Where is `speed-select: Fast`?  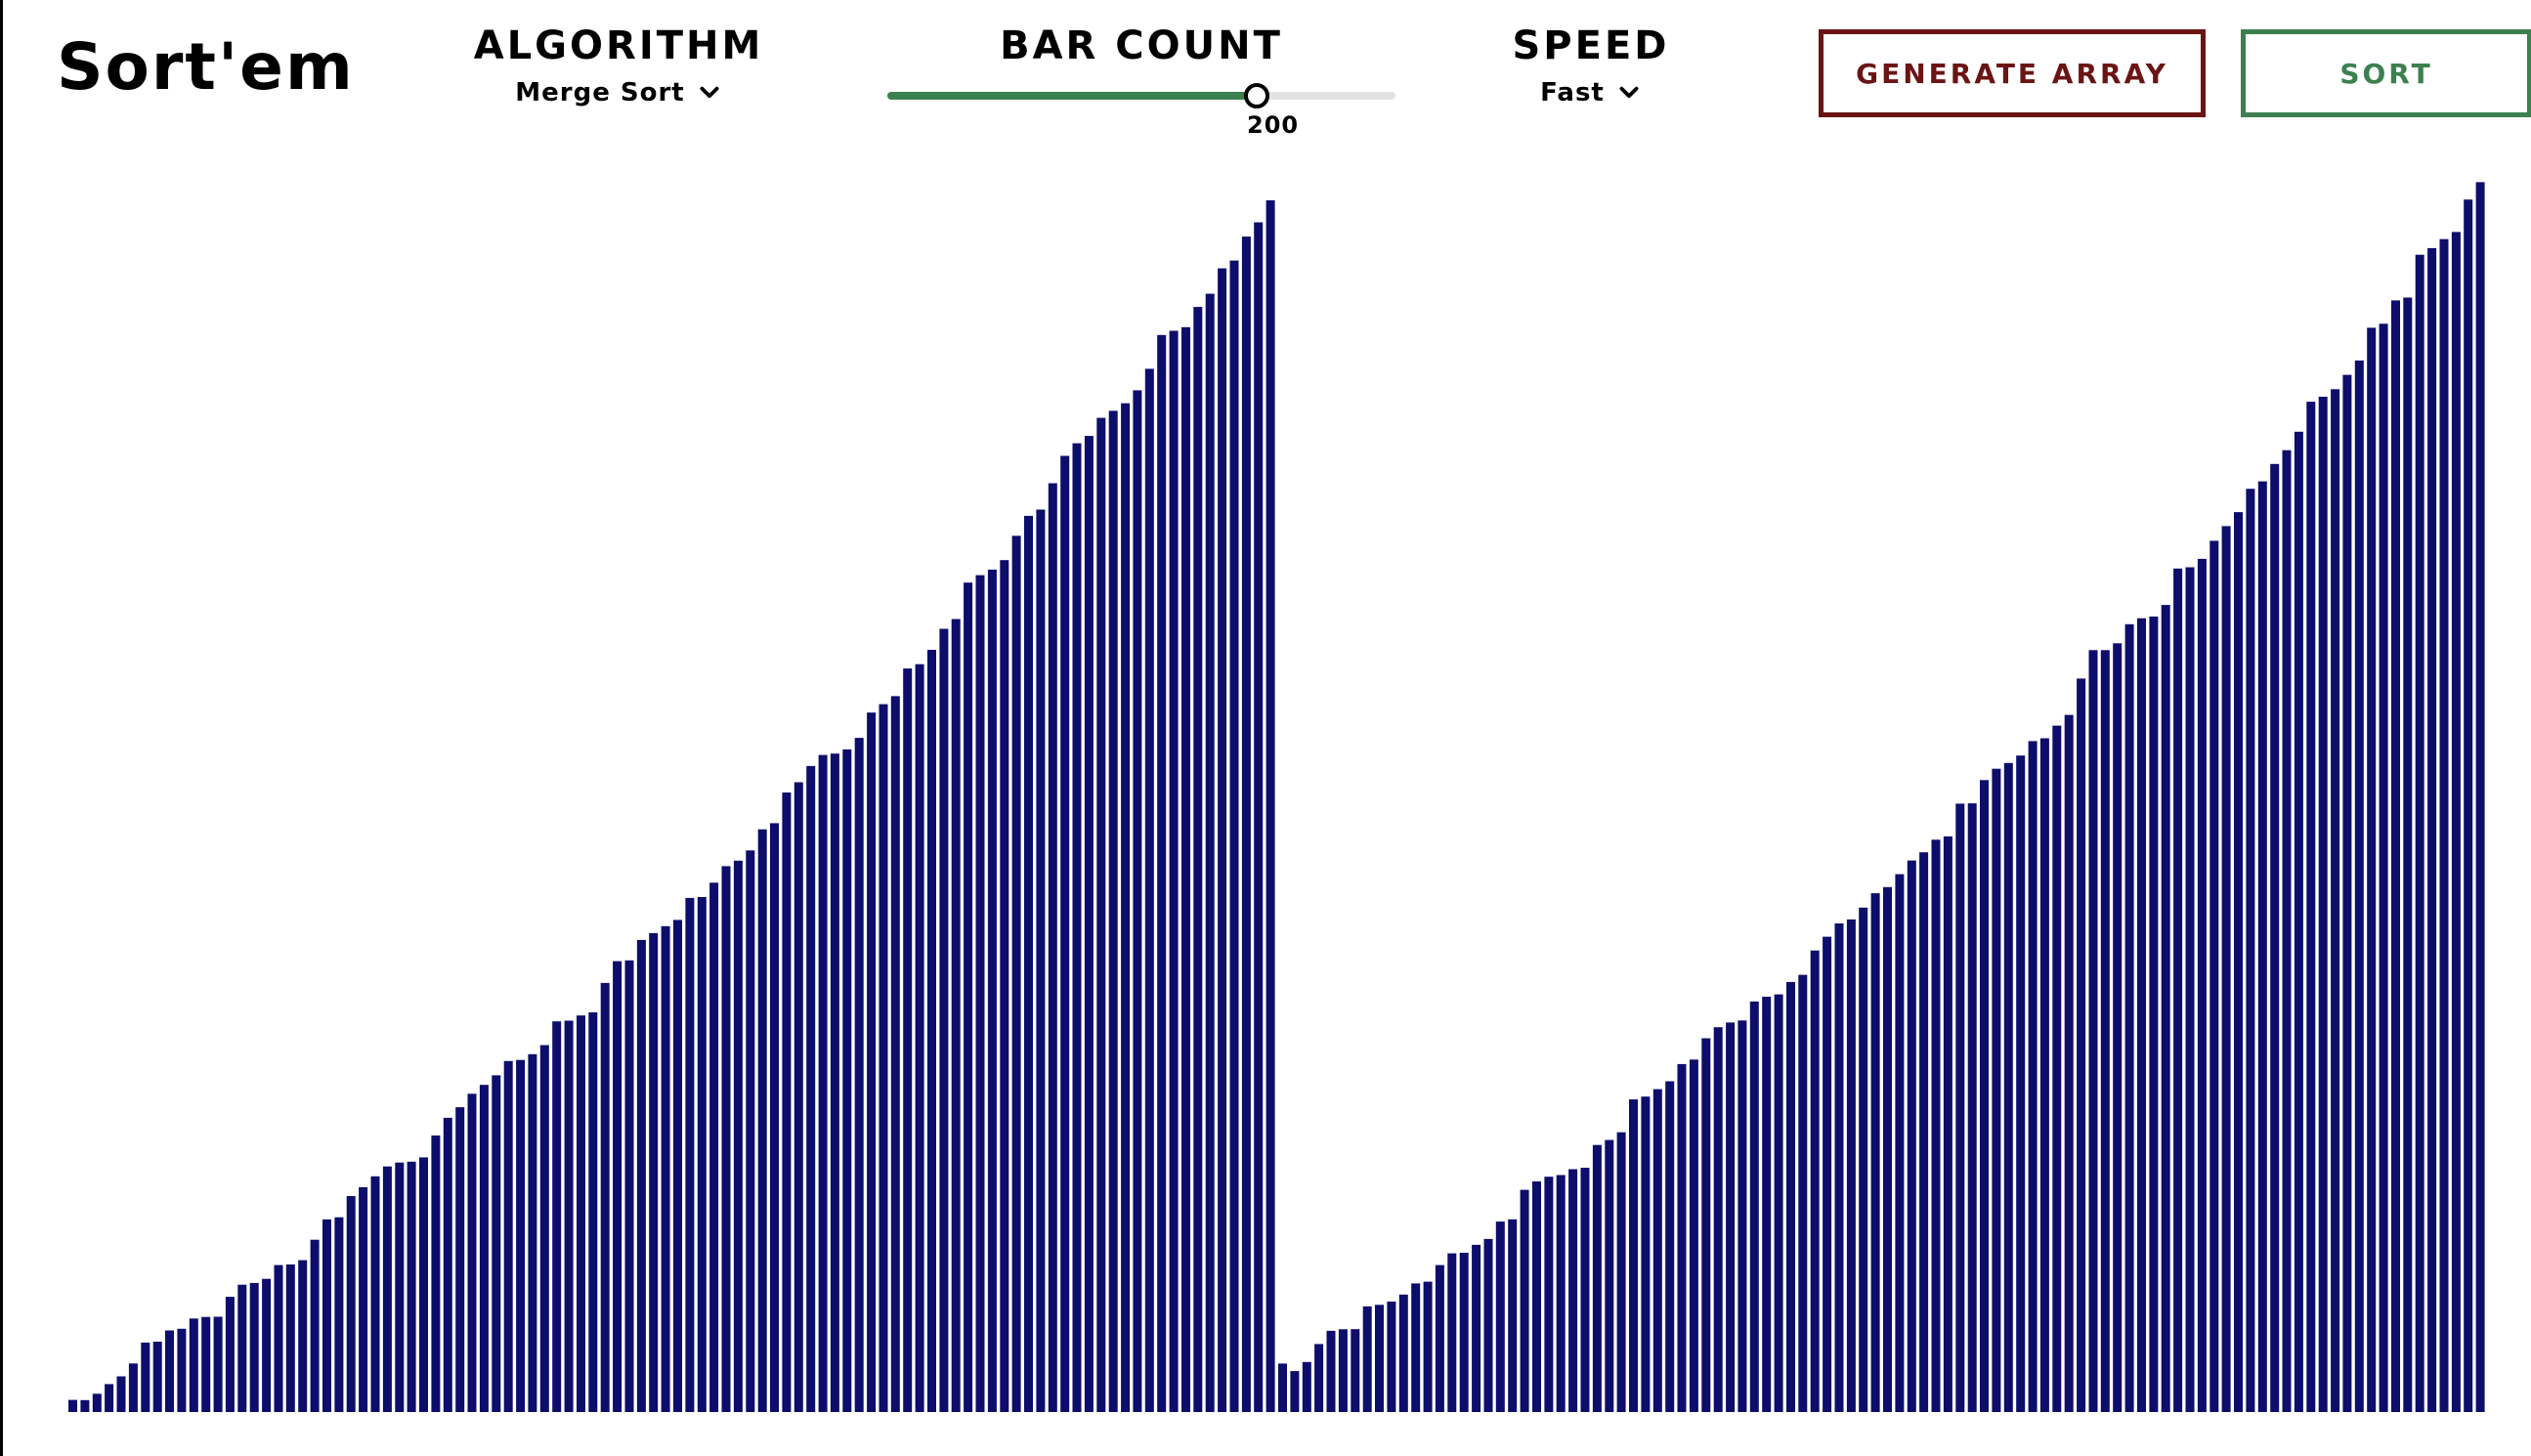
speed-select: Fast is located at coordinates (1591, 92).